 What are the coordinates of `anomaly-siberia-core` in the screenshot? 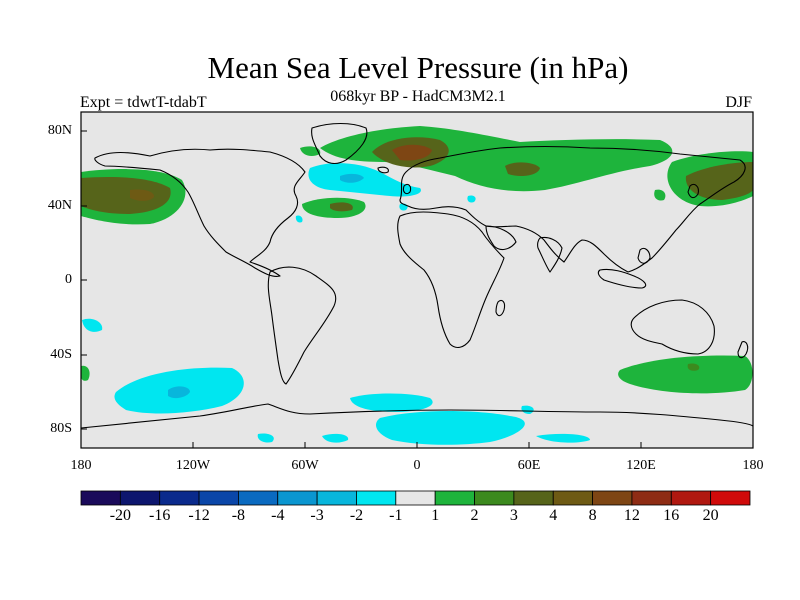 It's located at (522, 169).